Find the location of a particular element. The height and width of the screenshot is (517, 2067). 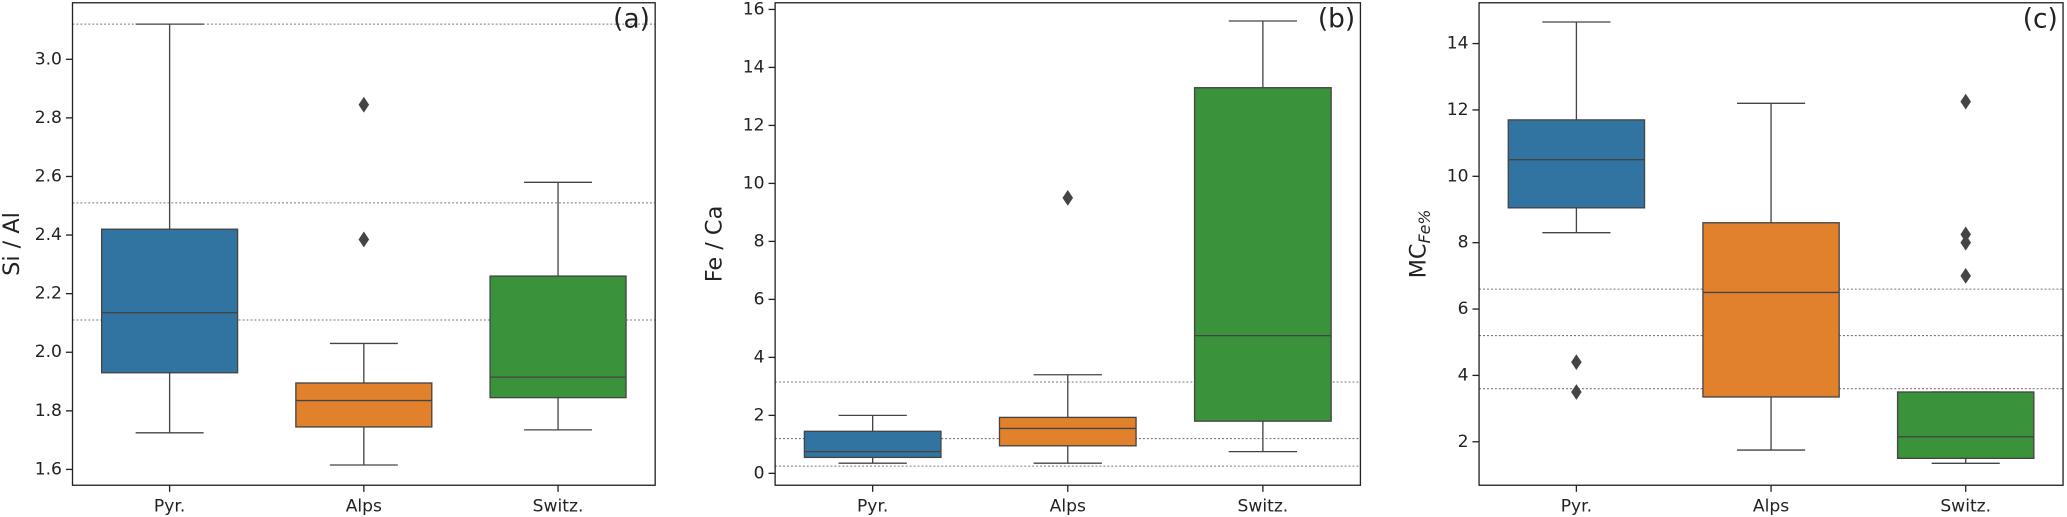

y-tick-label: 2.0 is located at coordinates (48, 352).